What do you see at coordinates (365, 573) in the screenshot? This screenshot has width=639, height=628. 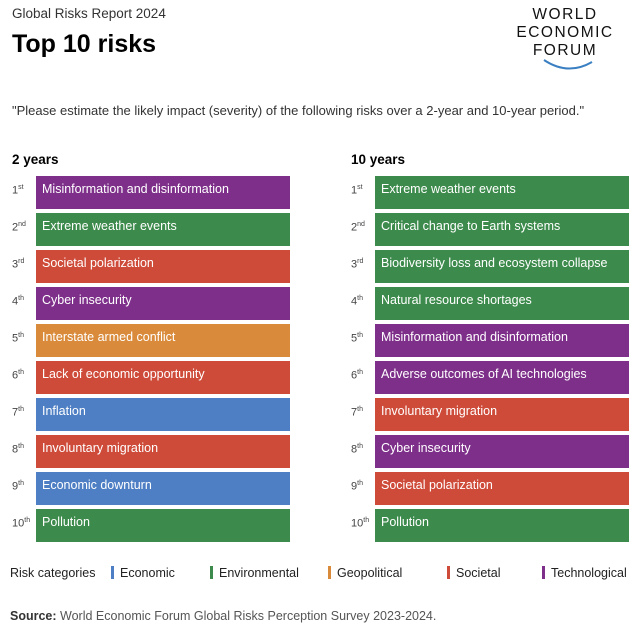 I see `legend-item: Geopolitical` at bounding box center [365, 573].